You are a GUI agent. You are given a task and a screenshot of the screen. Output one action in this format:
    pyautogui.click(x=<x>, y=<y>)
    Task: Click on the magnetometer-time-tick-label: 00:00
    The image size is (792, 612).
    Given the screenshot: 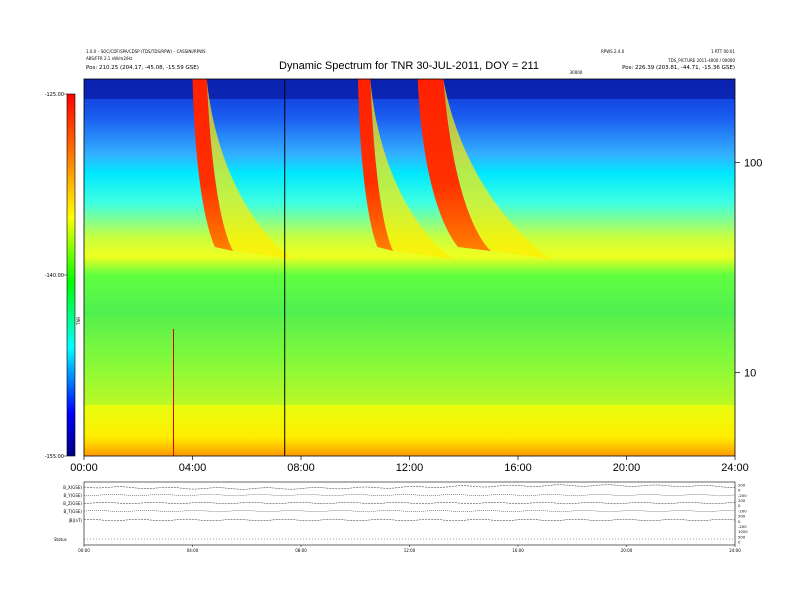 What is the action you would take?
    pyautogui.click(x=84, y=550)
    